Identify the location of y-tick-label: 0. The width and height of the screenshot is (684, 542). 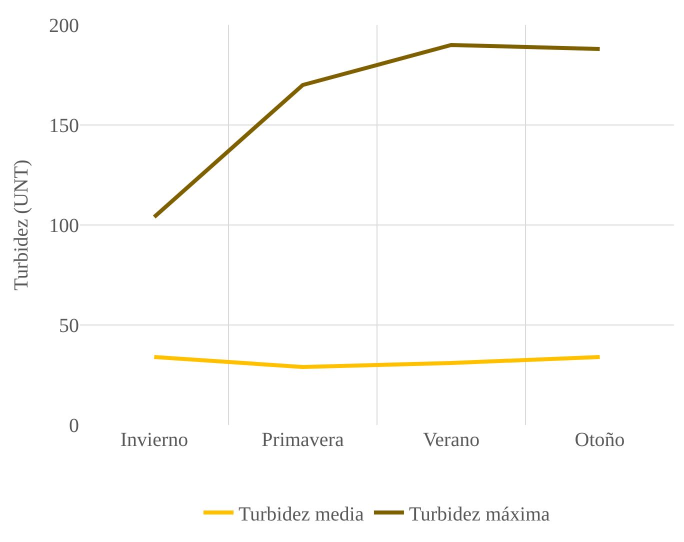
(74, 426).